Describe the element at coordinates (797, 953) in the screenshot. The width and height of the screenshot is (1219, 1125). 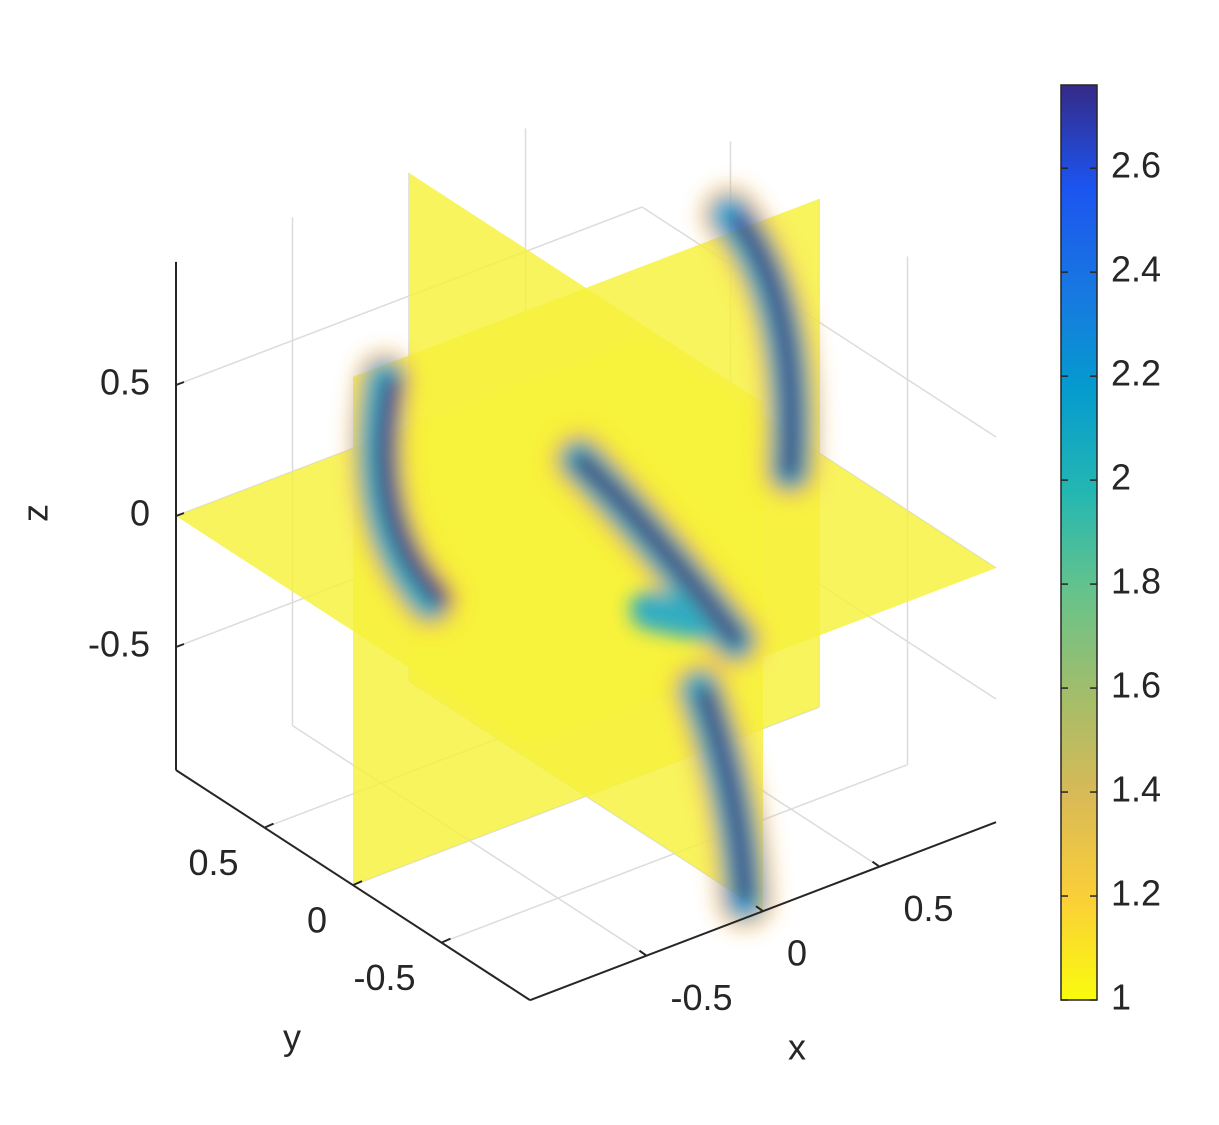
I see `x-tick-label: 0` at that location.